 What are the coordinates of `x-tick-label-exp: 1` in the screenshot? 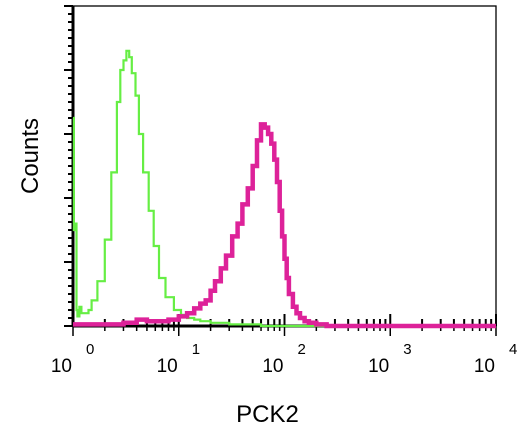 It's located at (196, 349).